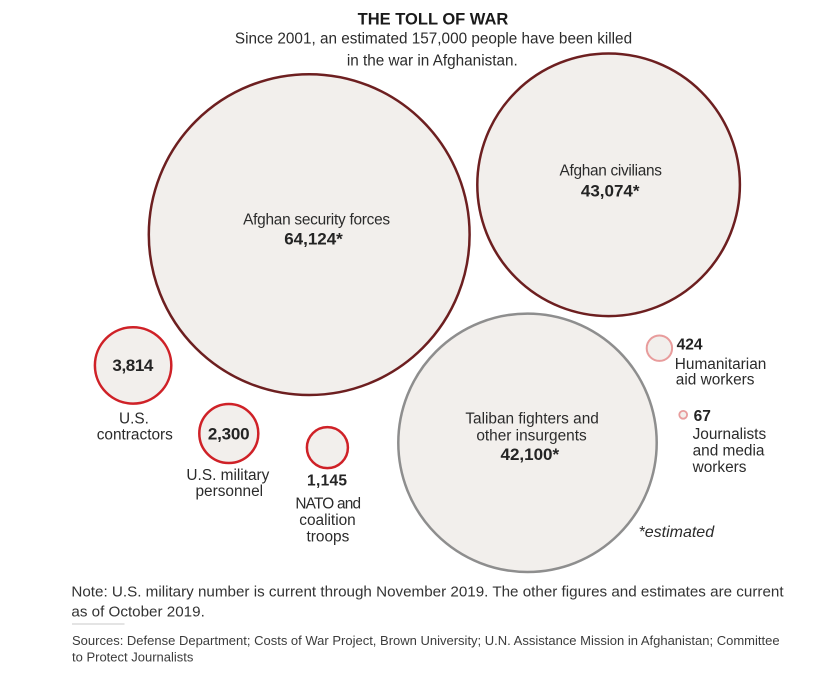 The image size is (826, 683). I want to click on svg-text: as of October 2019., so click(137, 612).